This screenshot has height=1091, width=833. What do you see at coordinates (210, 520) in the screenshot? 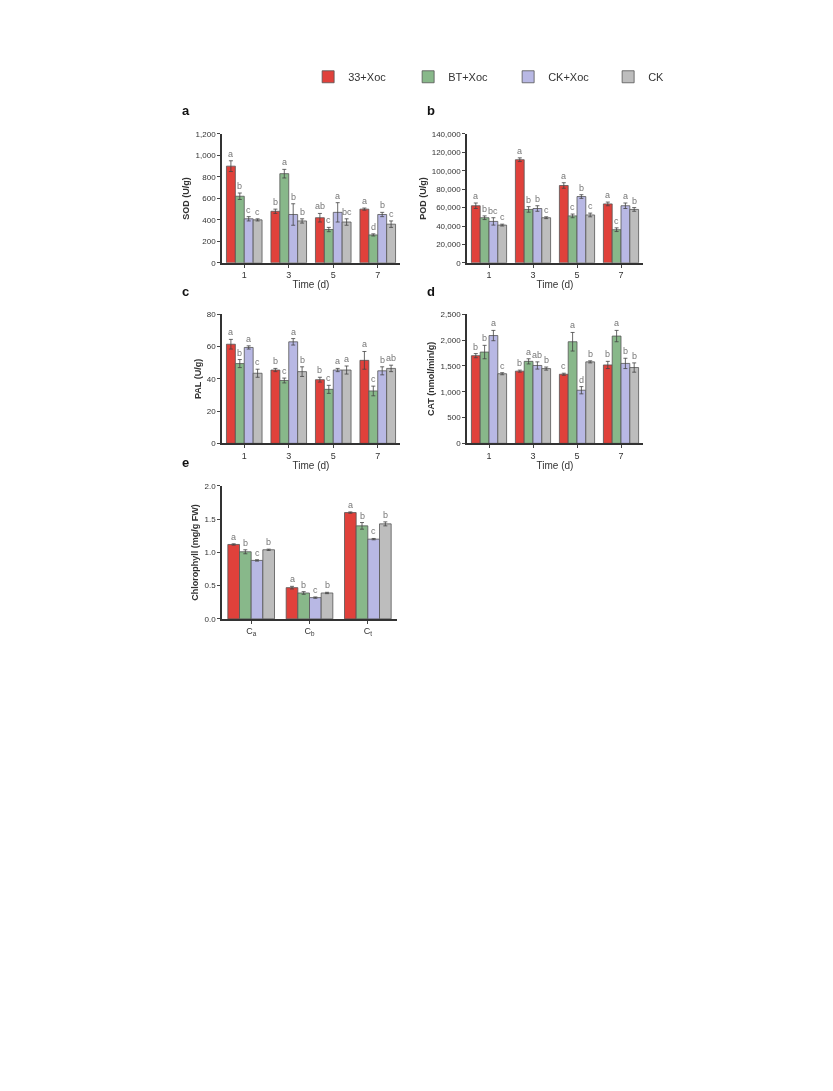
I see `y-tick-label: 1.5` at bounding box center [210, 520].